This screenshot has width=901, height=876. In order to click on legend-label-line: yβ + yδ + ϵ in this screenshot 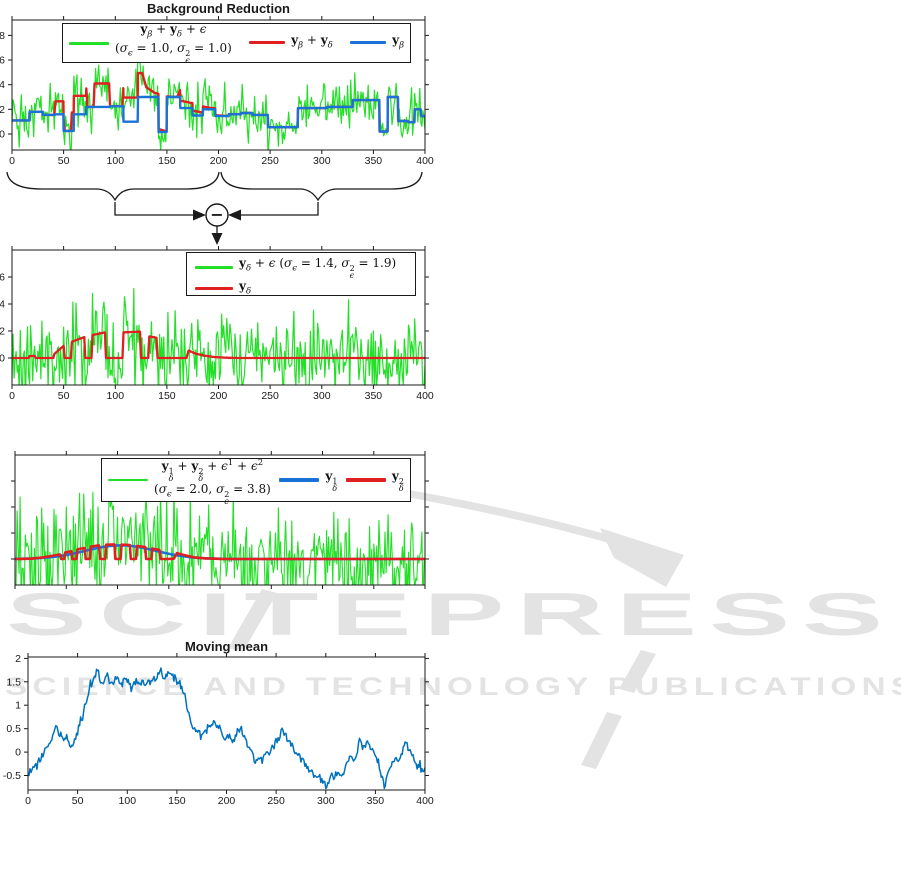, I will do `click(173, 31)`.